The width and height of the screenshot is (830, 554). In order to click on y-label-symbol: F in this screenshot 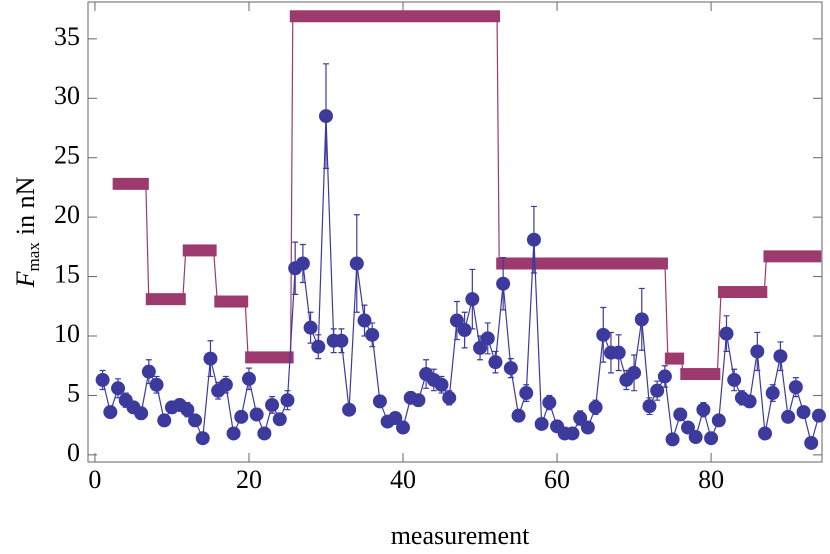, I will do `click(25, 279)`.